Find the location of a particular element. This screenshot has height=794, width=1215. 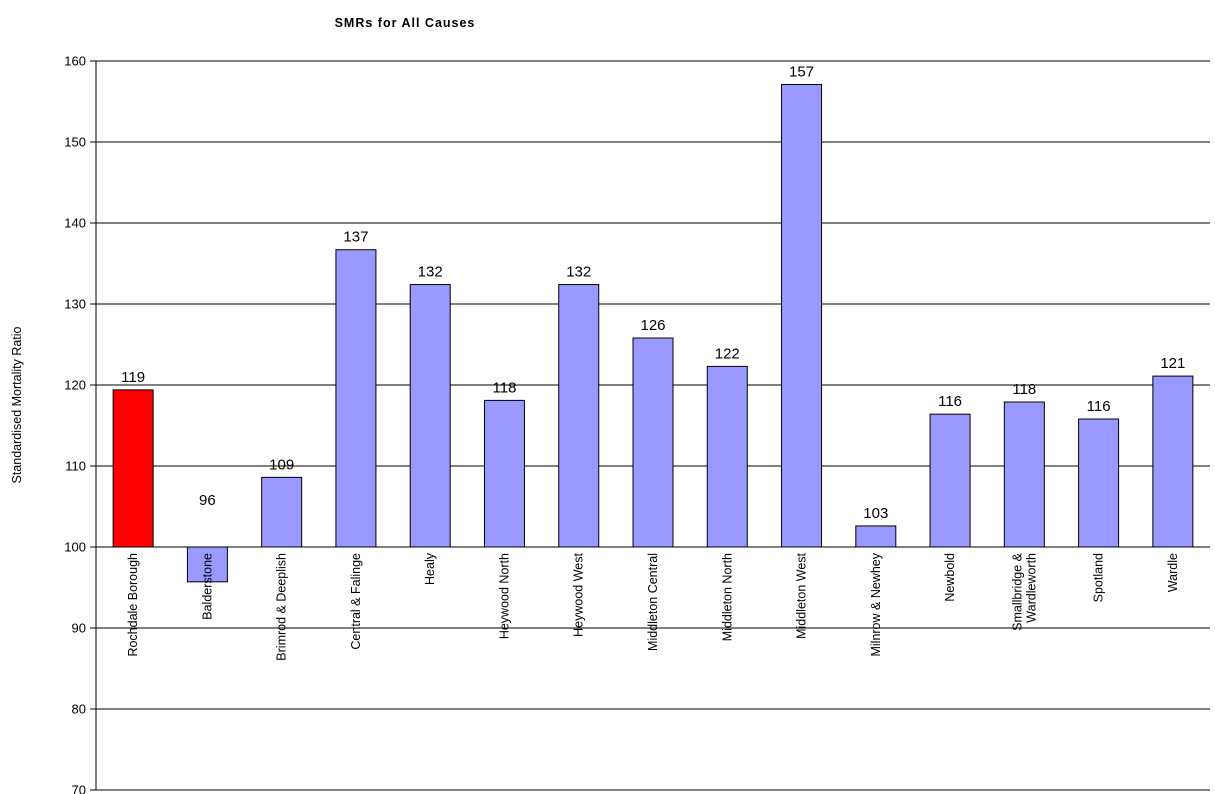

y-tick-label: 150 is located at coordinates (75, 142).